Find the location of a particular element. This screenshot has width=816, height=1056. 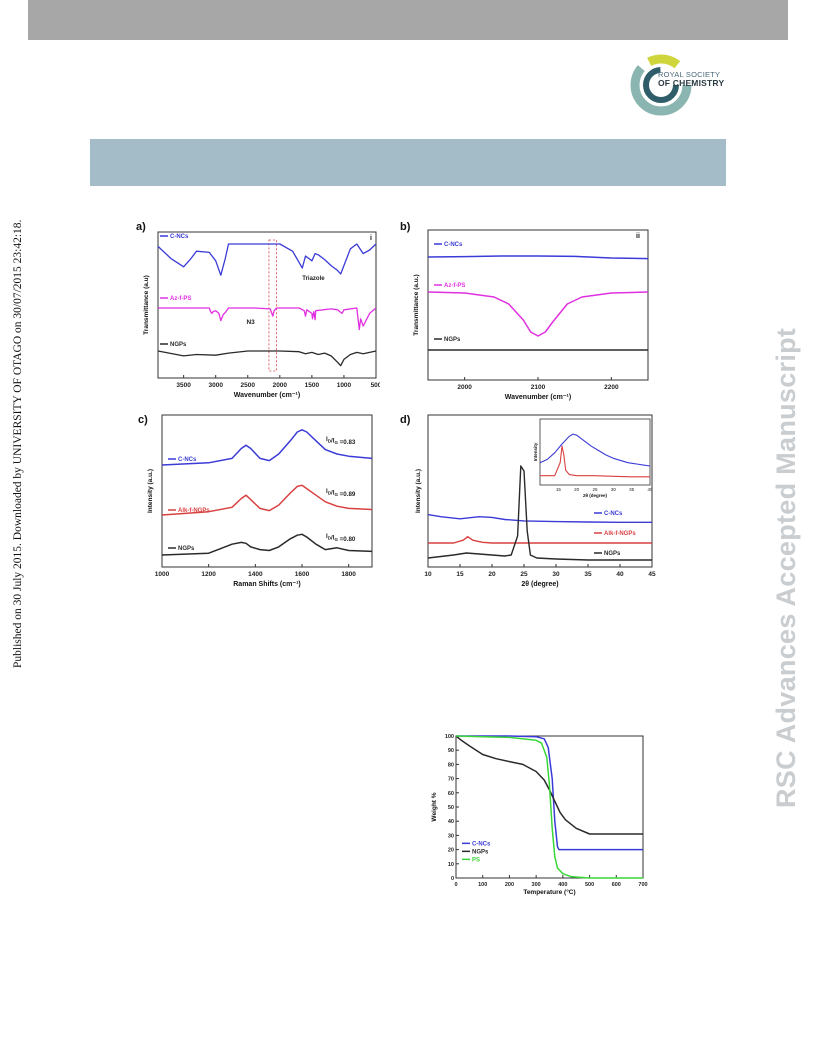

inset-x-tick-label: 35 is located at coordinates (632, 489).